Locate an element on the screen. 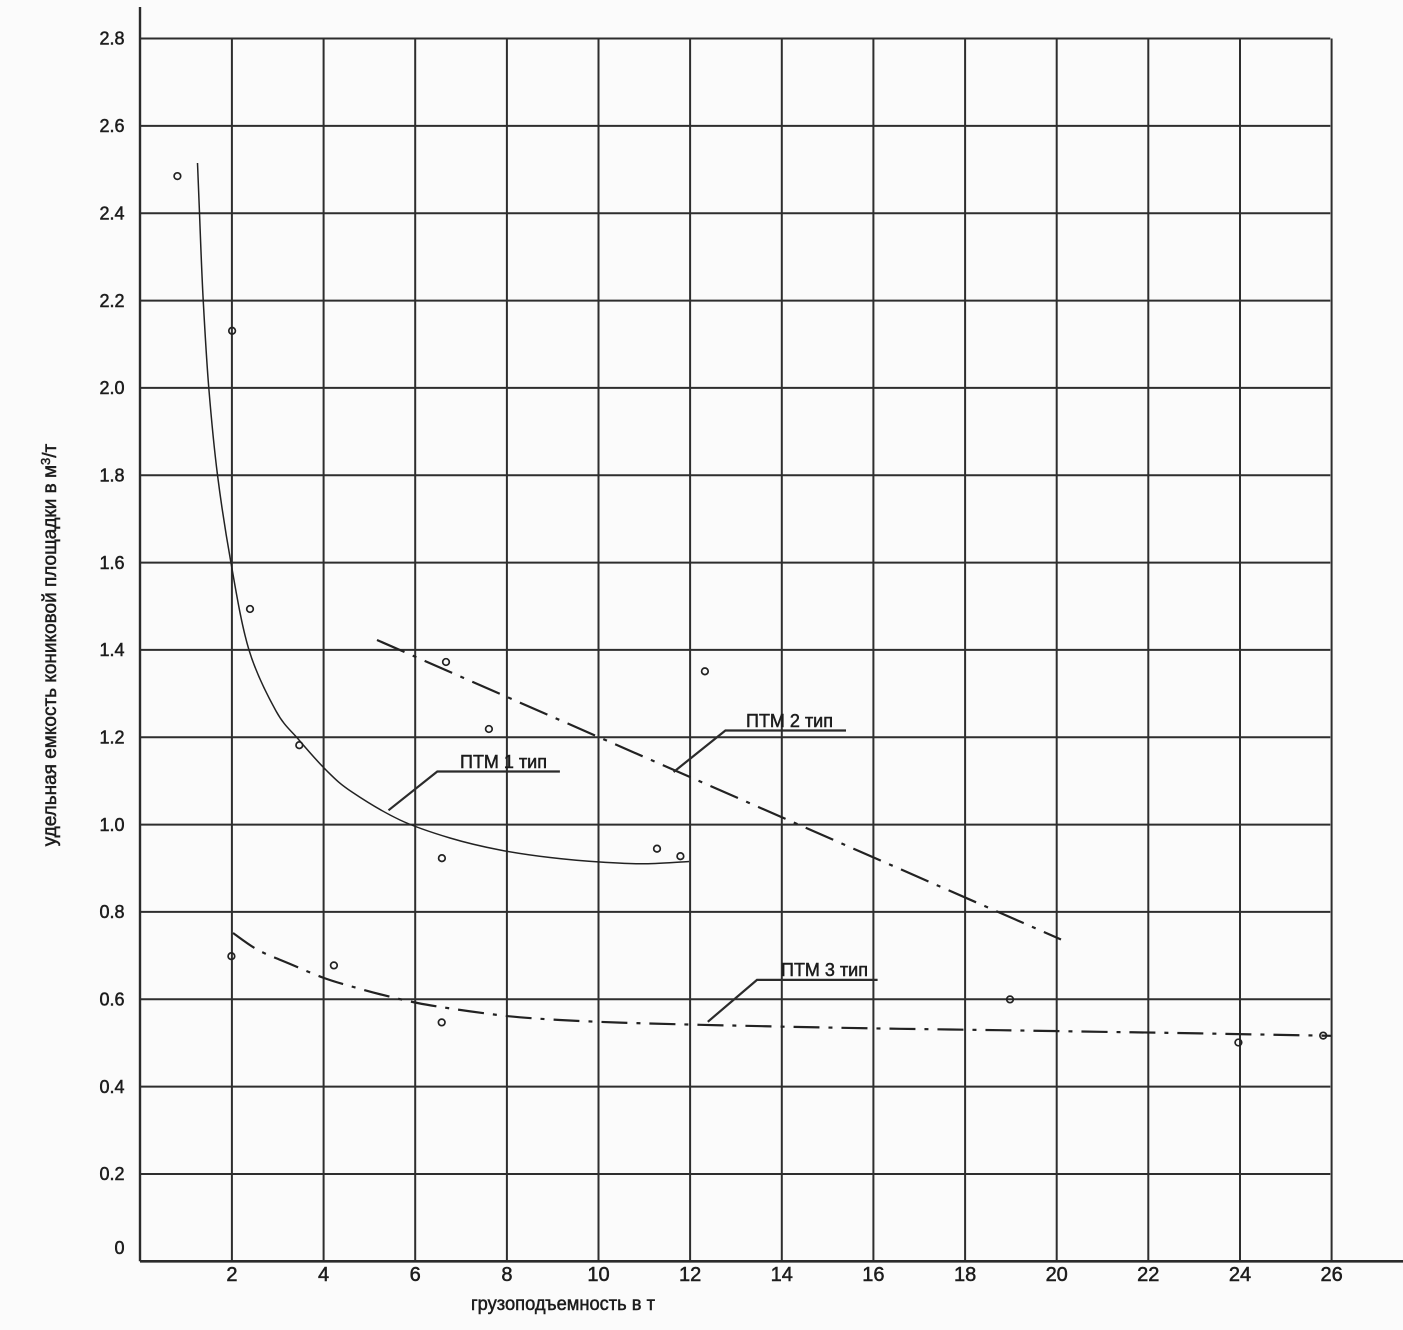 This screenshot has height=1330, width=1403. svg-text: 0.4 is located at coordinates (111, 1087).